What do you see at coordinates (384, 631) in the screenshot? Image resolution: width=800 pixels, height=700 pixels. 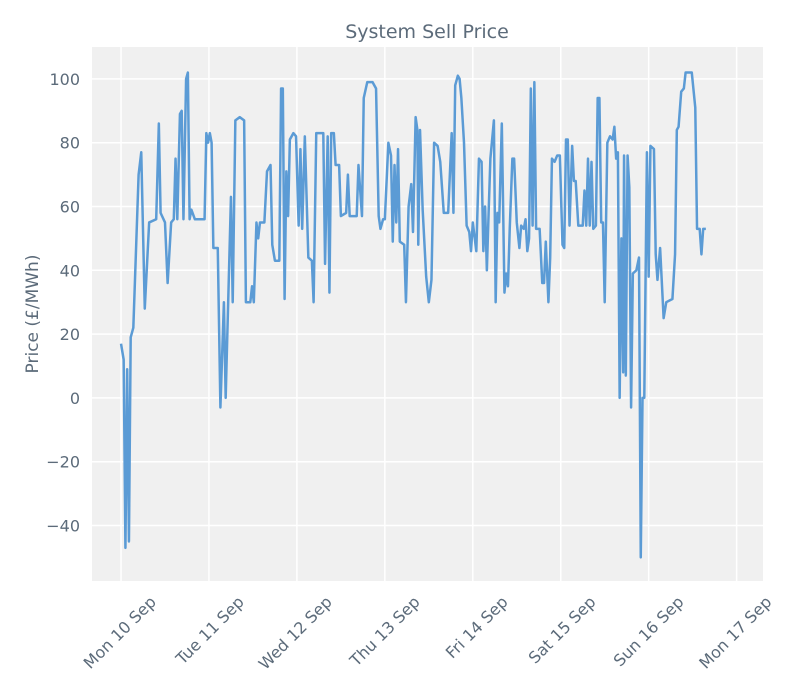 I see `x-tick-label: Thu 13 Sep` at bounding box center [384, 631].